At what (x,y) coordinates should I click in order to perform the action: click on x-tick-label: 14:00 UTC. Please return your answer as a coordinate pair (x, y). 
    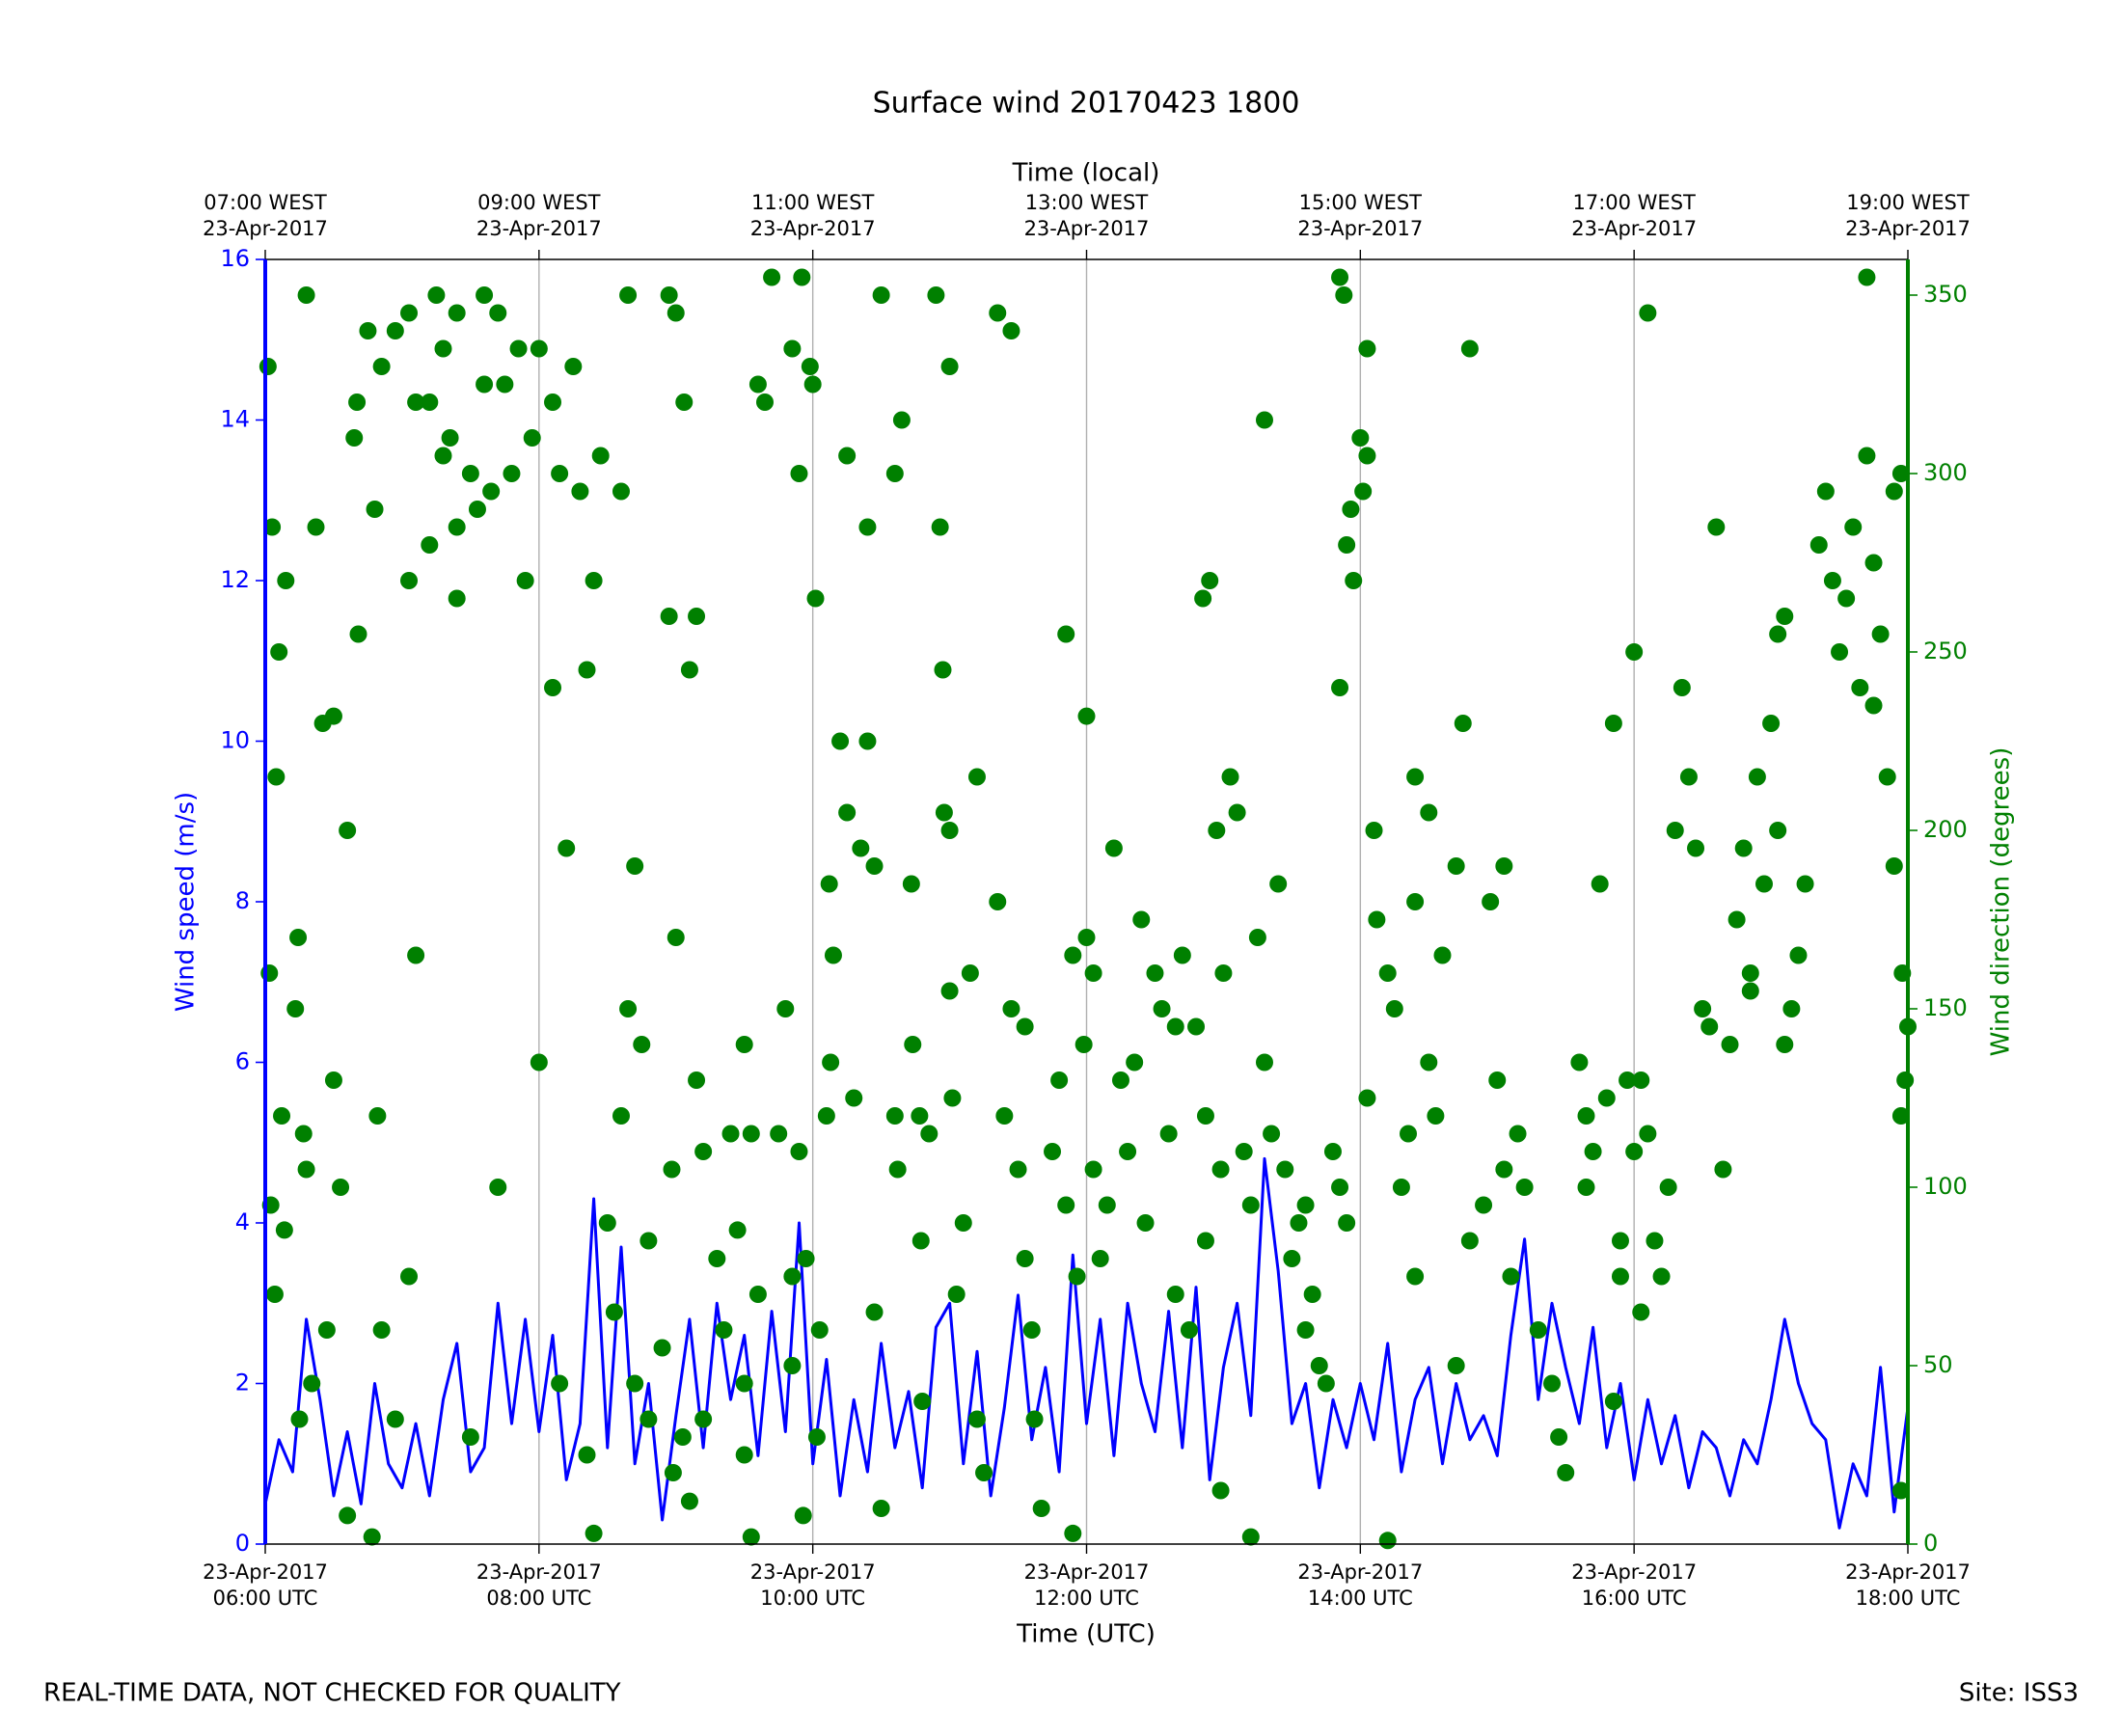
    Looking at the image, I should click on (1361, 1598).